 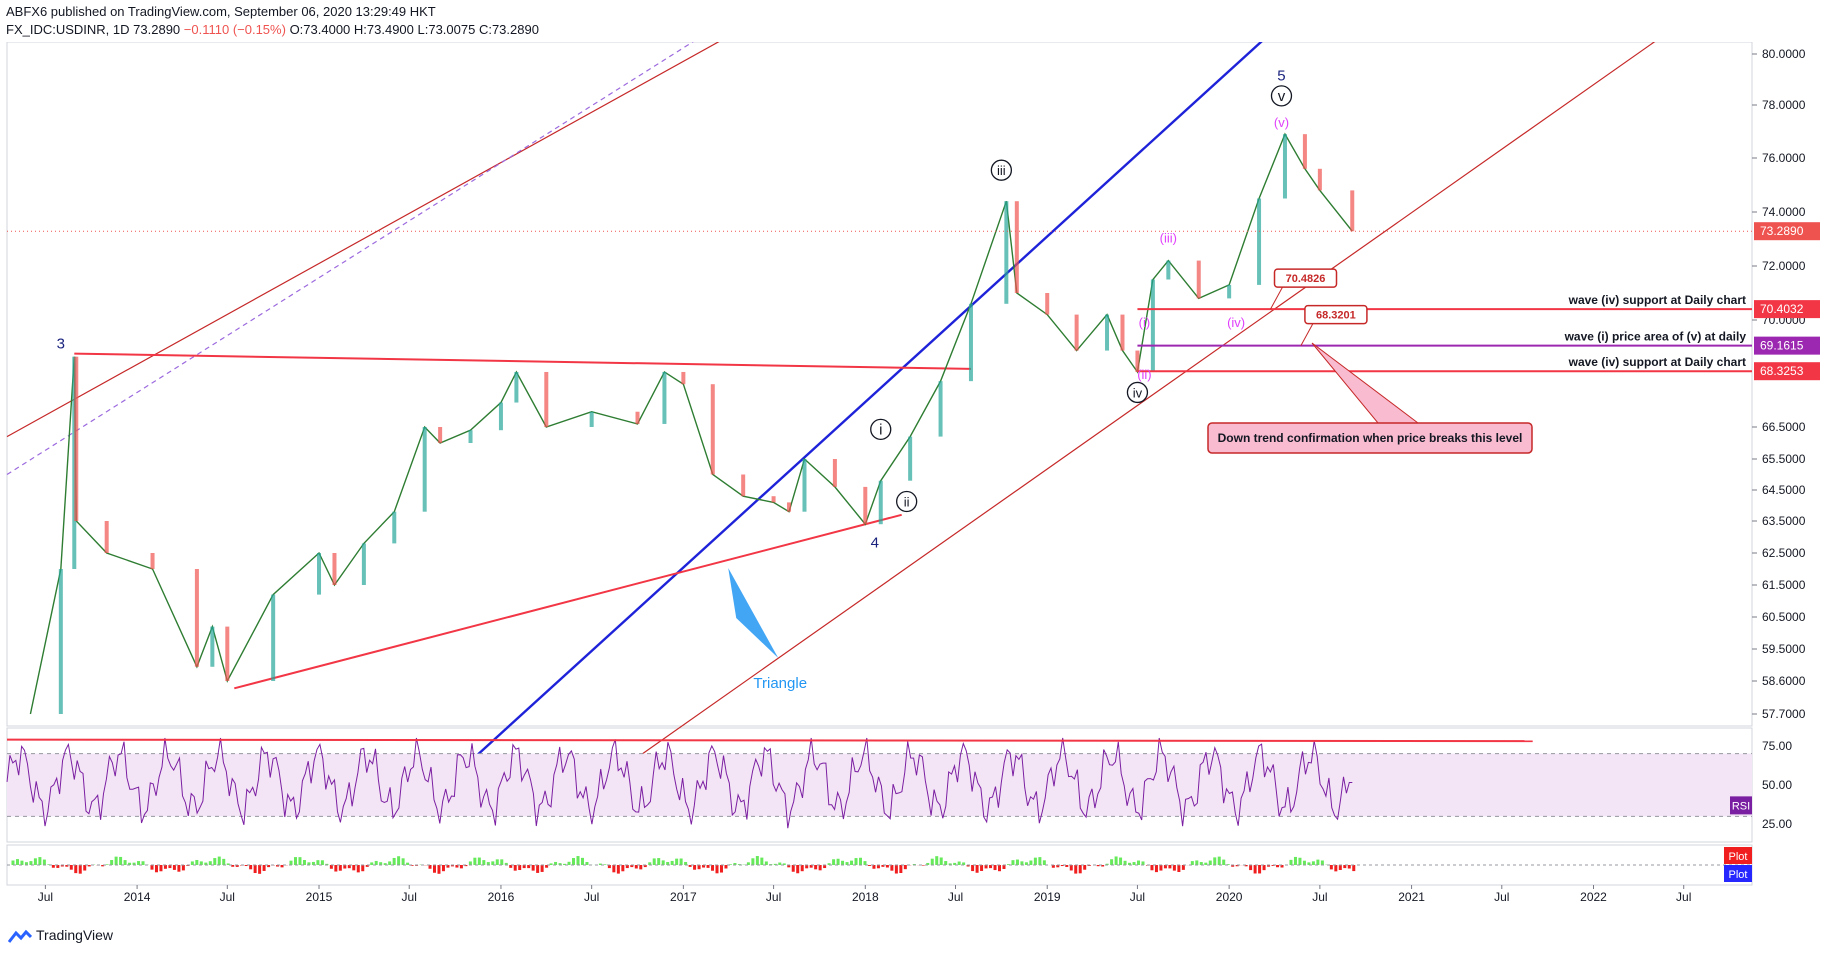 I want to click on wave-label: 3, so click(x=61, y=344).